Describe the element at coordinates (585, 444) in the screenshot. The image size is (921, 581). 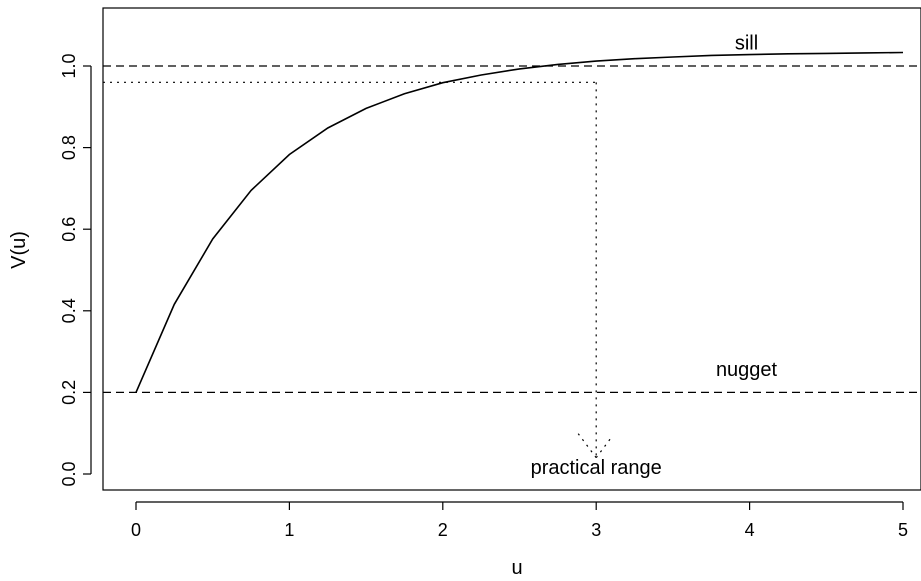
I see `arrowhead-left` at that location.